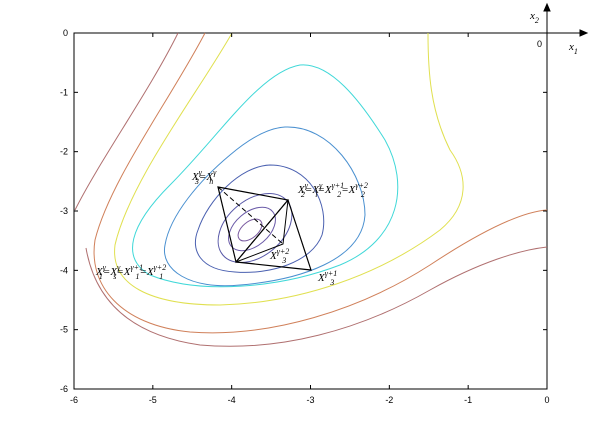 The height and width of the screenshot is (439, 605). I want to click on axis-name: x2, so click(534, 17).